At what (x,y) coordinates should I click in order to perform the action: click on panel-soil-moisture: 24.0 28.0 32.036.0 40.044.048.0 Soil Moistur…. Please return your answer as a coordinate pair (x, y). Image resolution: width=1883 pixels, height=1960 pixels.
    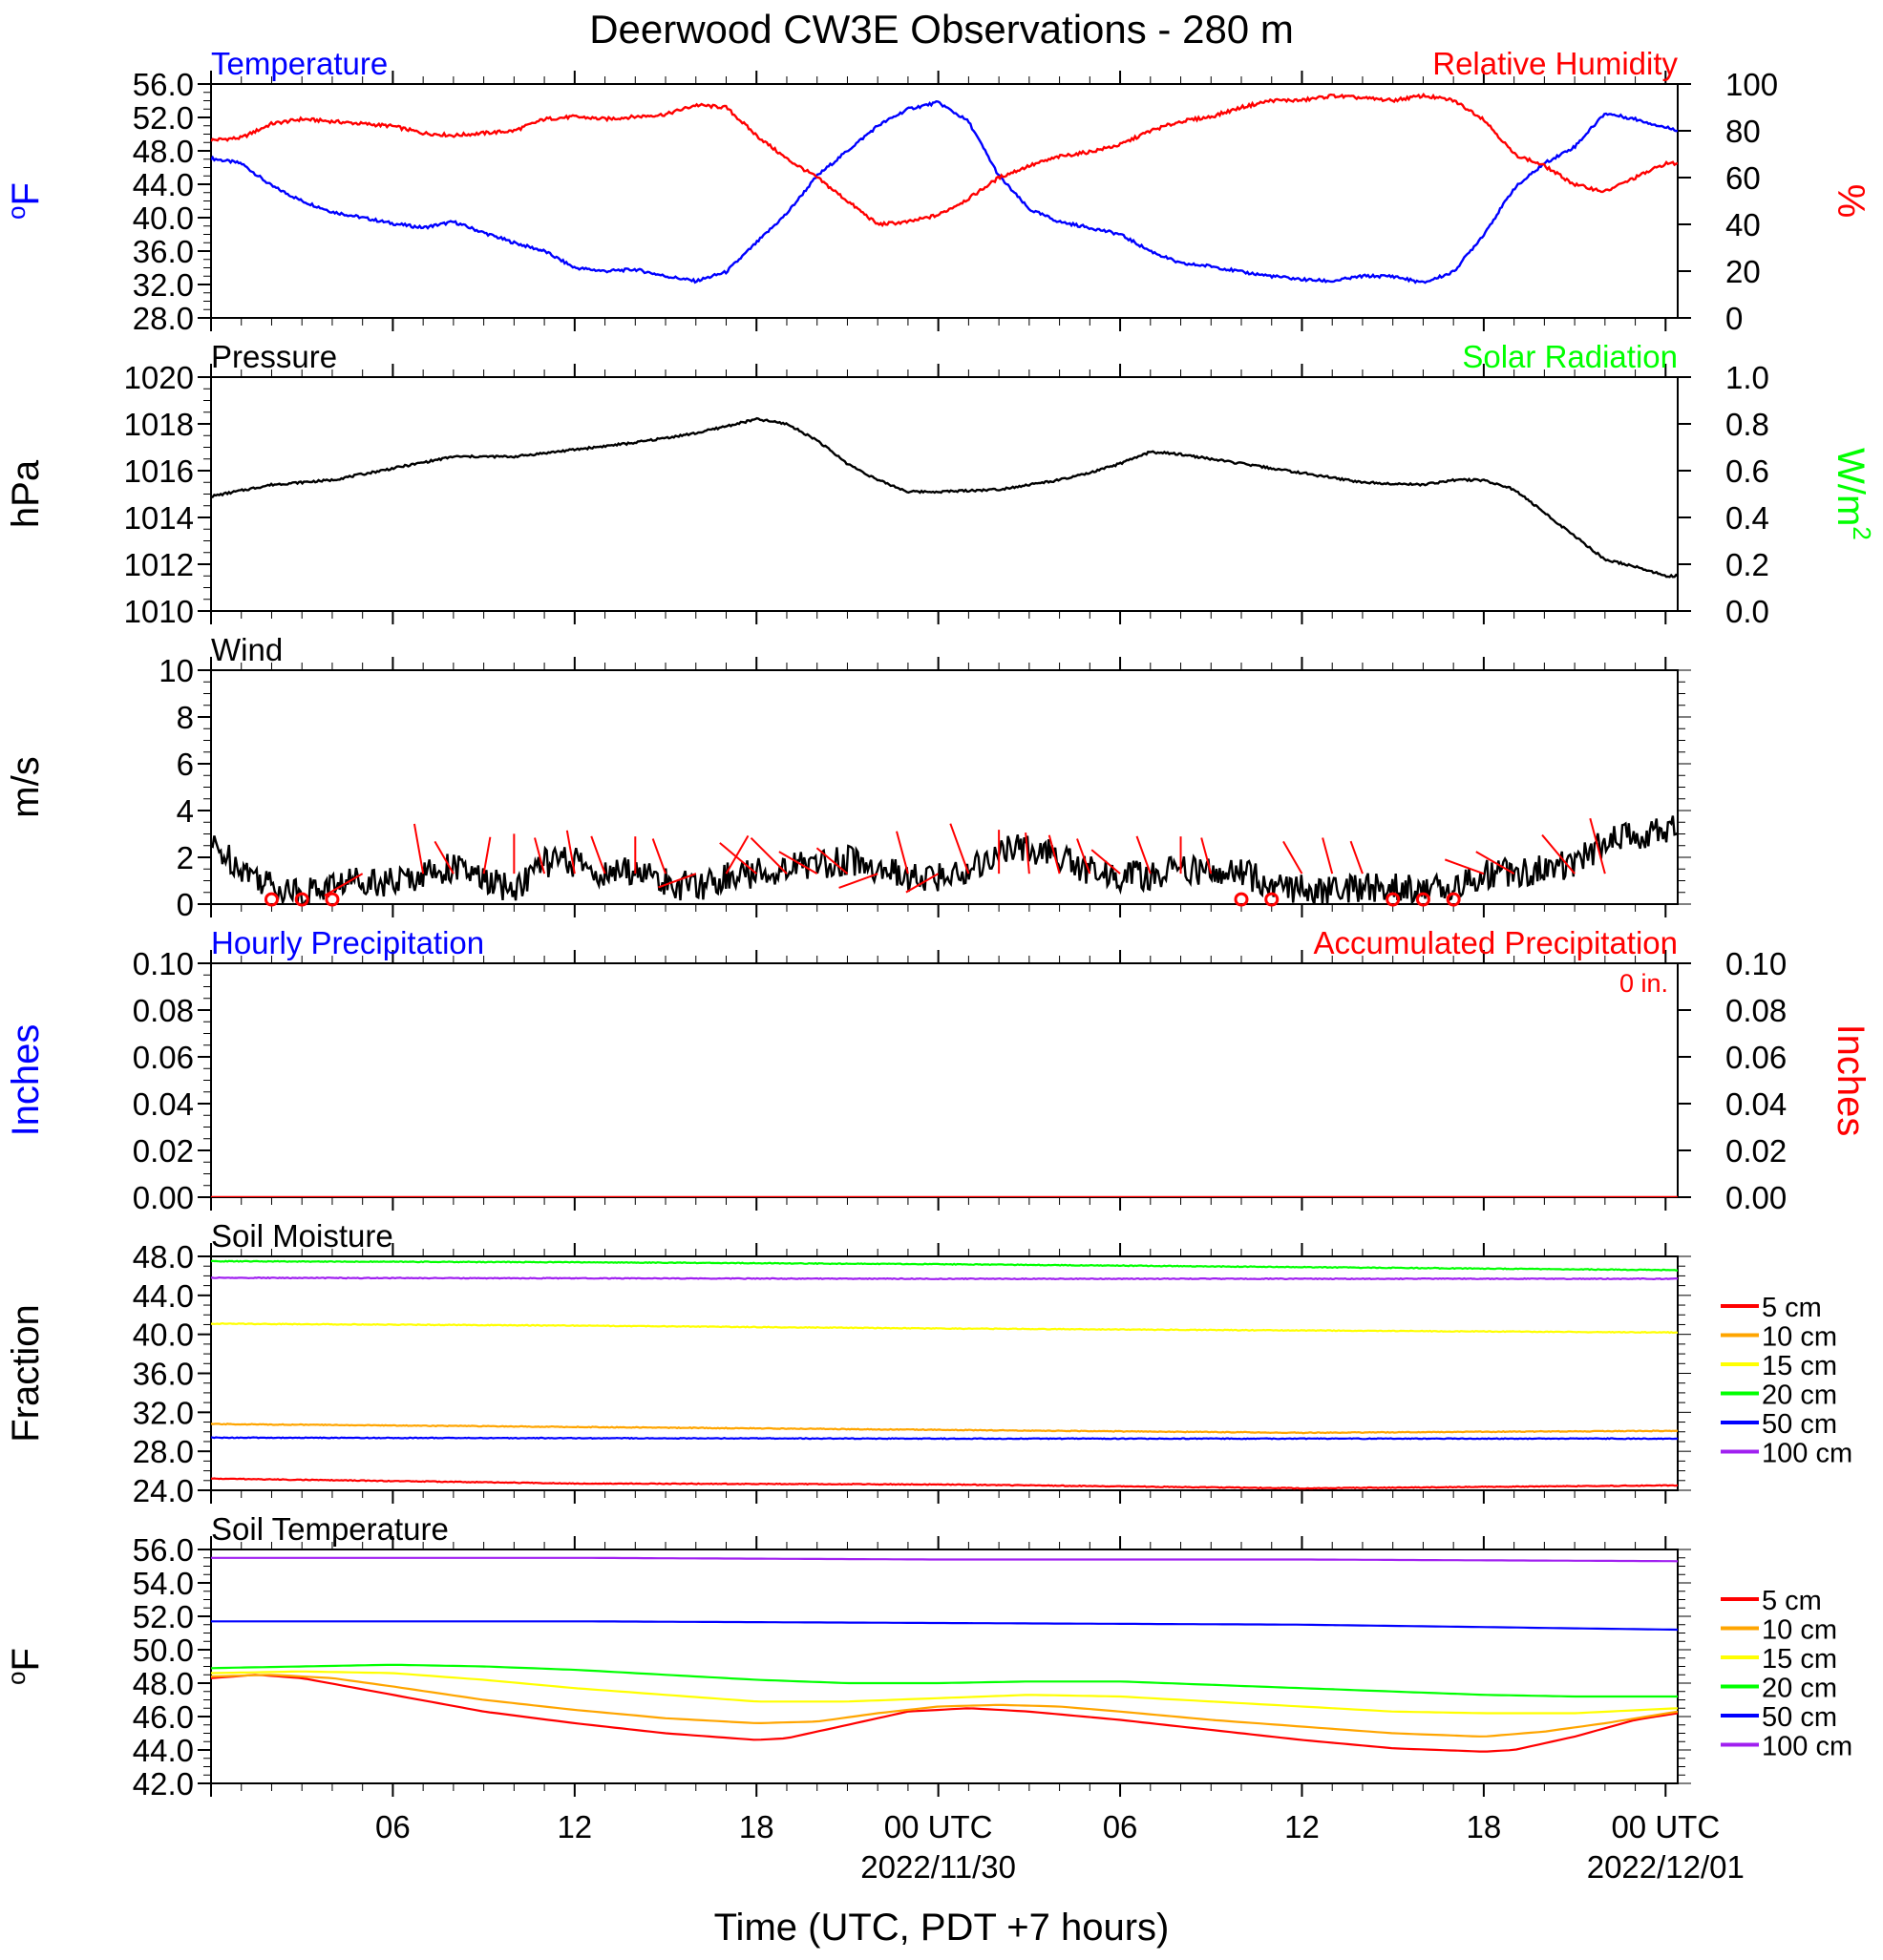
    Looking at the image, I should click on (928, 1363).